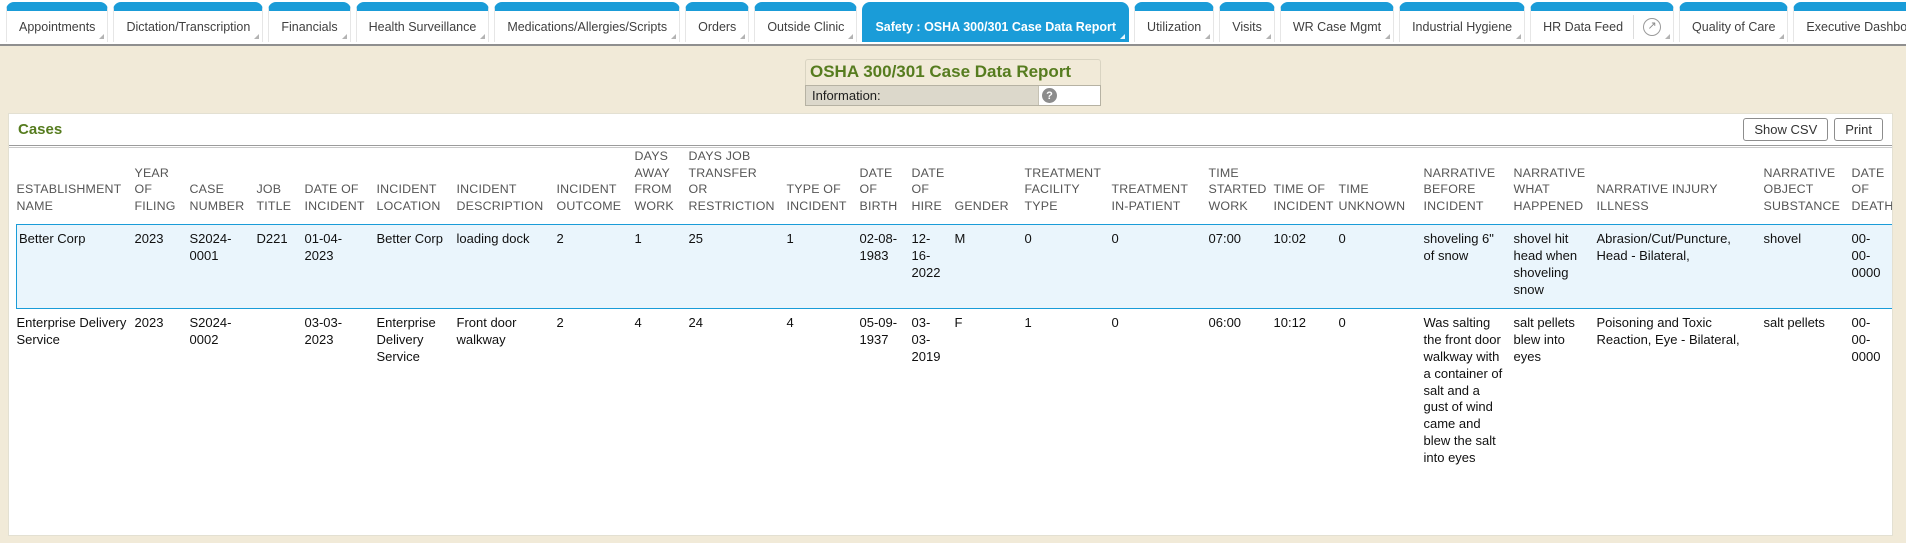 This screenshot has height=543, width=1906. I want to click on table-cell: shoveling 6" of snow, so click(1468, 266).